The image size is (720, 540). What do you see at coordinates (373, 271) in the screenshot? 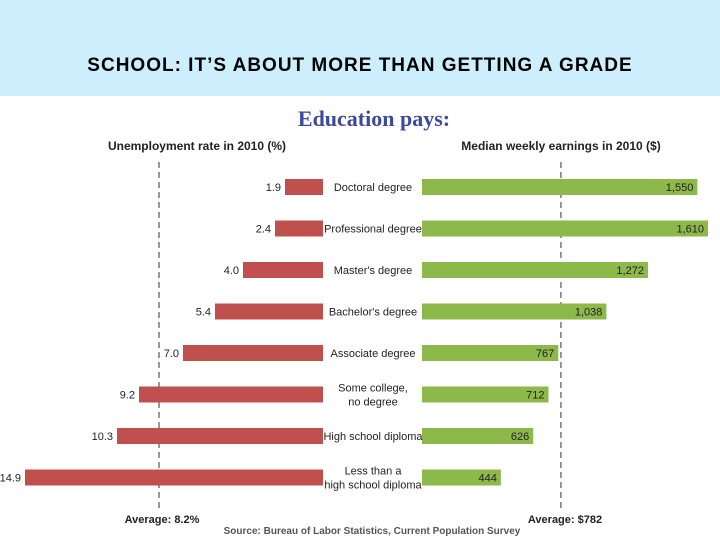
I see `category-label: Master's degree` at bounding box center [373, 271].